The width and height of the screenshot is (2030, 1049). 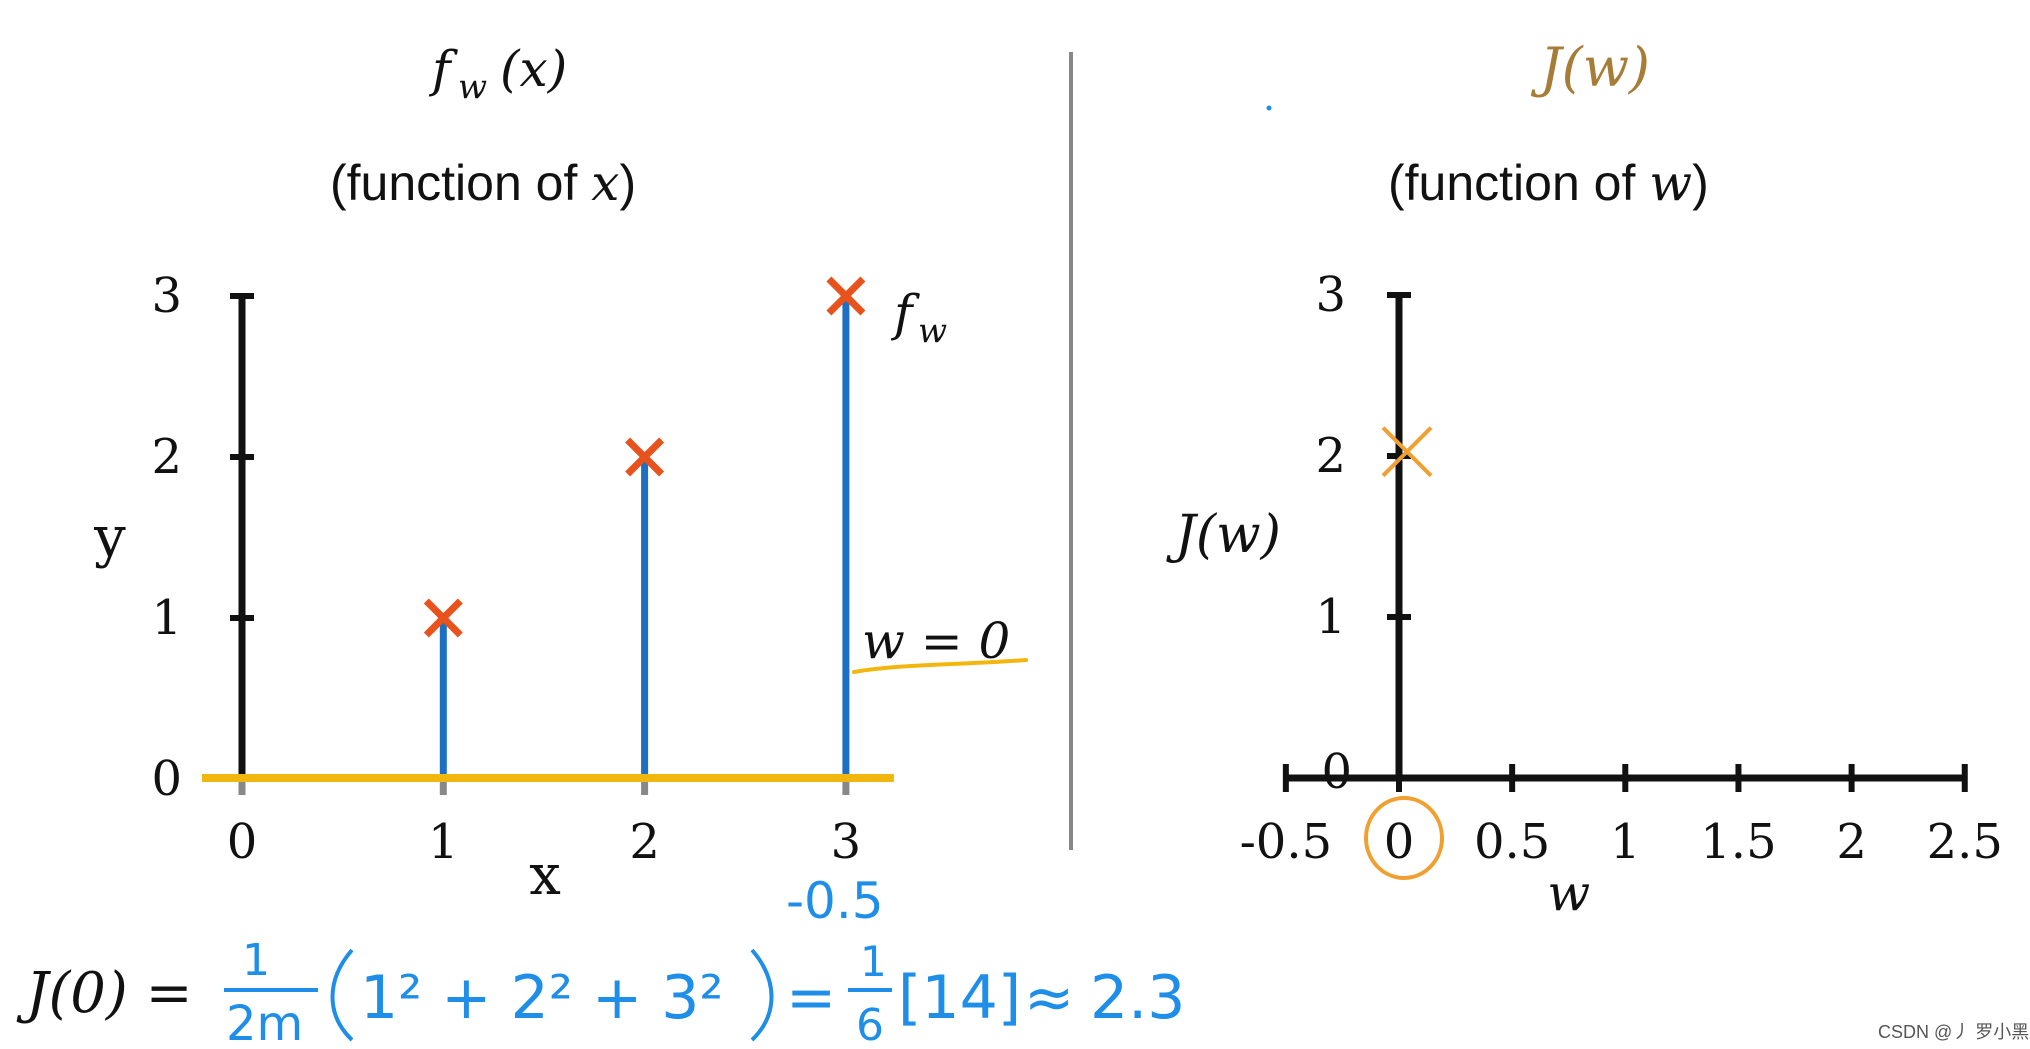 I want to click on bracket-value: [14], so click(x=959, y=998).